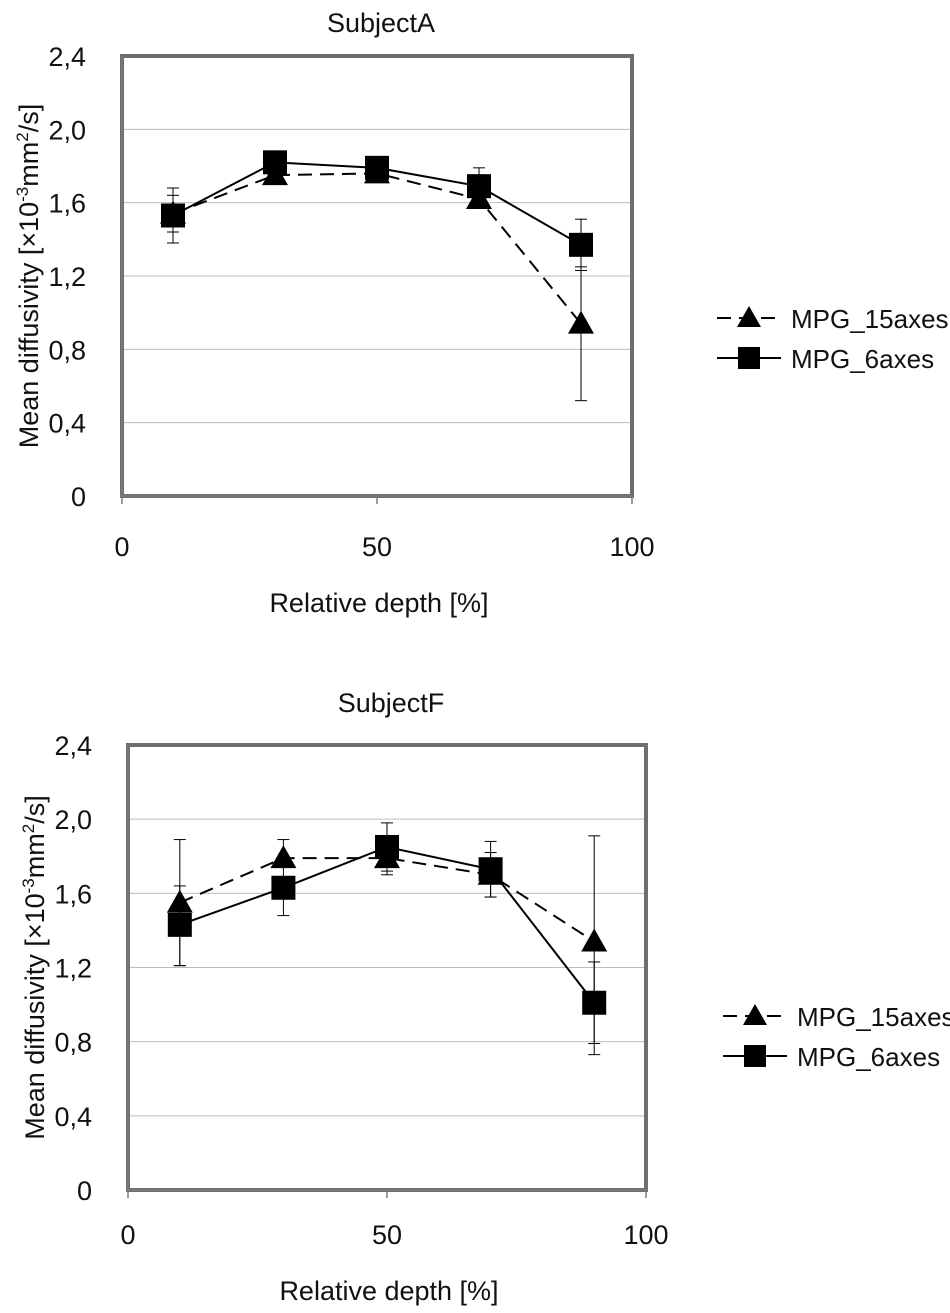 This screenshot has width=950, height=1313. I want to click on series-mpg-15axes, so click(377, 281).